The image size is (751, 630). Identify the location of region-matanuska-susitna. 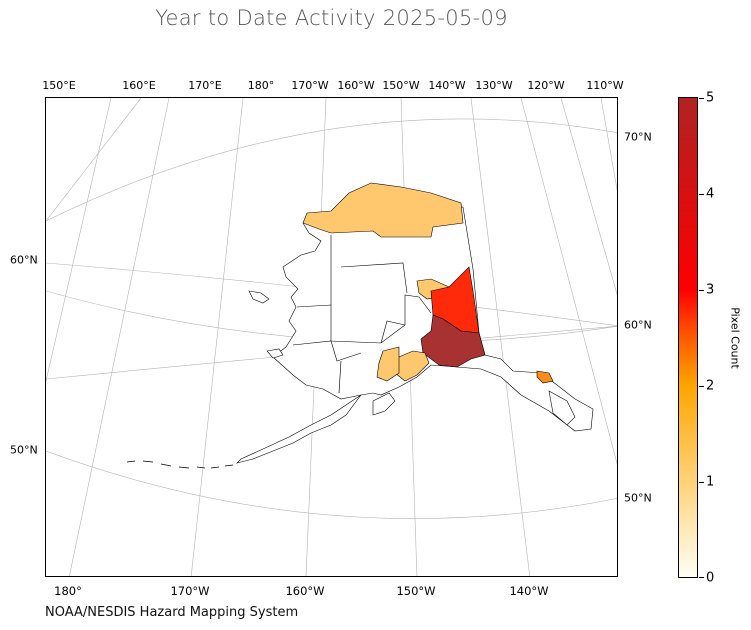
(388, 364).